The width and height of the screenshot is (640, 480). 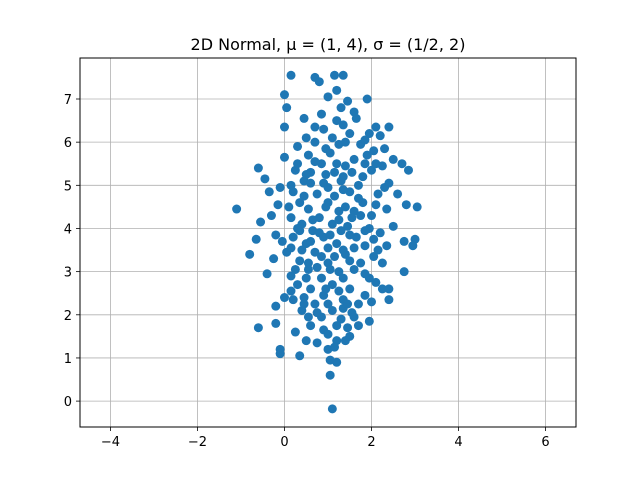 I want to click on y-tick-label: 2, so click(x=68, y=316).